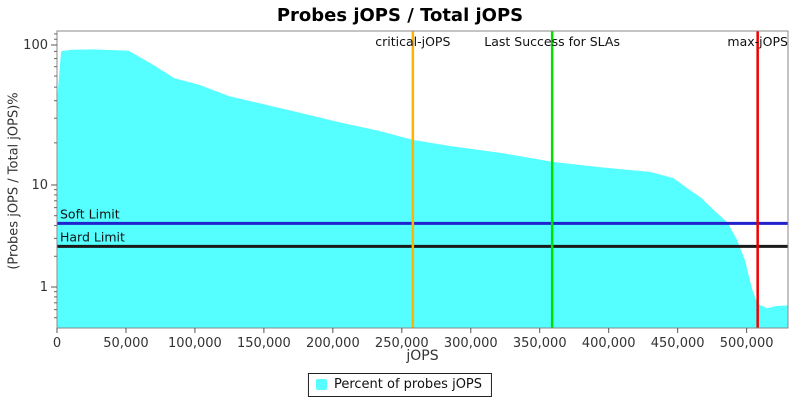  What do you see at coordinates (321, 384) in the screenshot?
I see `legend-swatch-icon` at bounding box center [321, 384].